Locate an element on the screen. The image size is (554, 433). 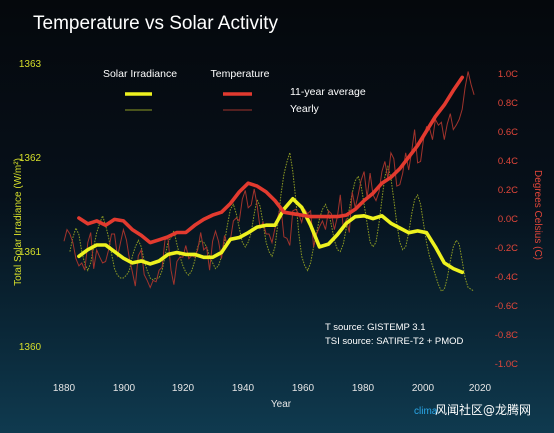
right-tick-label: -0.6C is located at coordinates (506, 306).